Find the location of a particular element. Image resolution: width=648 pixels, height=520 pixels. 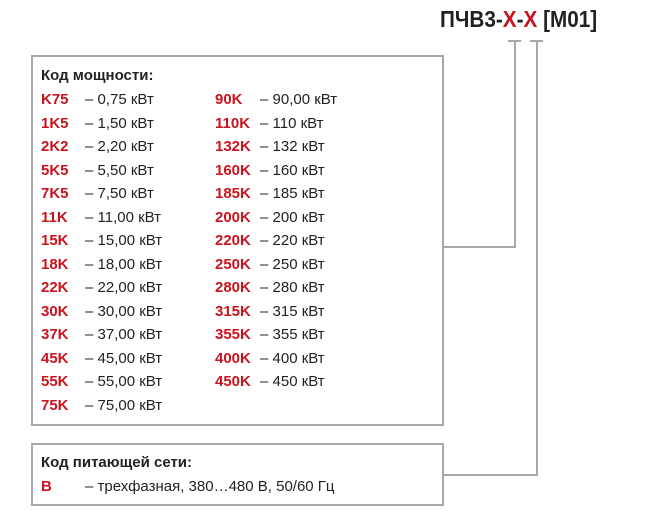

power-code: 55K is located at coordinates (55, 381).